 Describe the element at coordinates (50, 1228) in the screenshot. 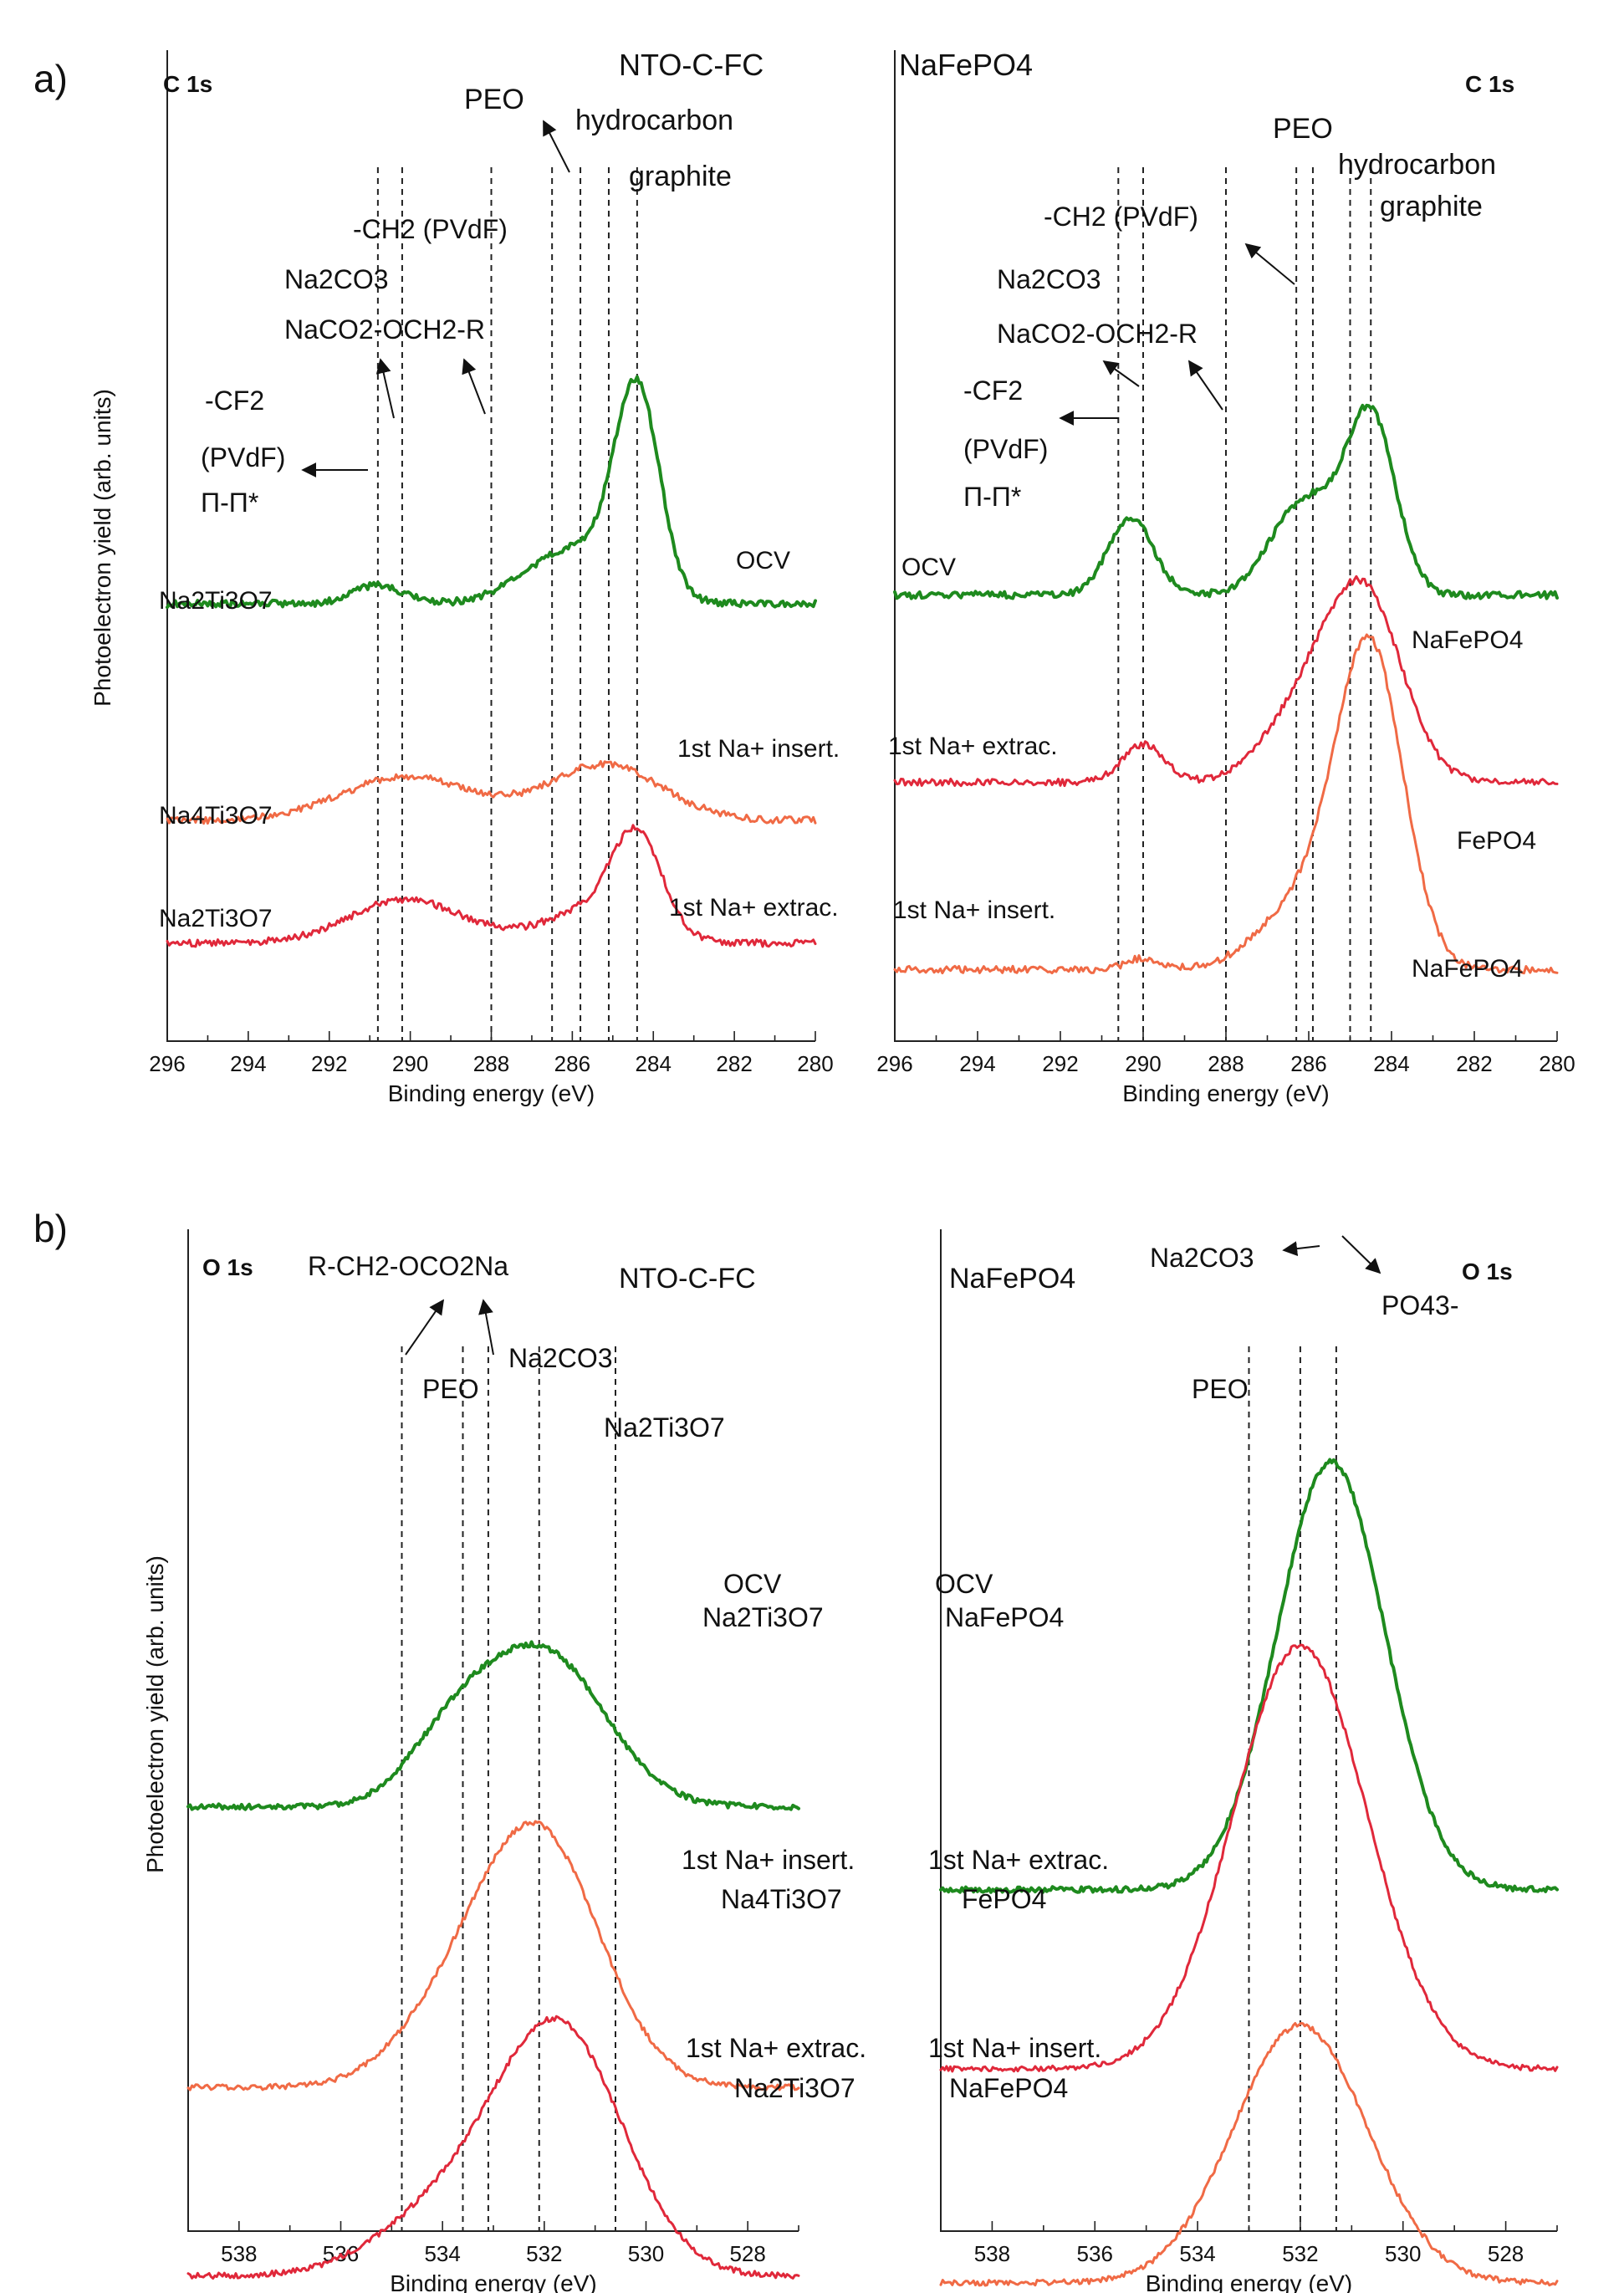

I see `panel-b-label: b)` at that location.